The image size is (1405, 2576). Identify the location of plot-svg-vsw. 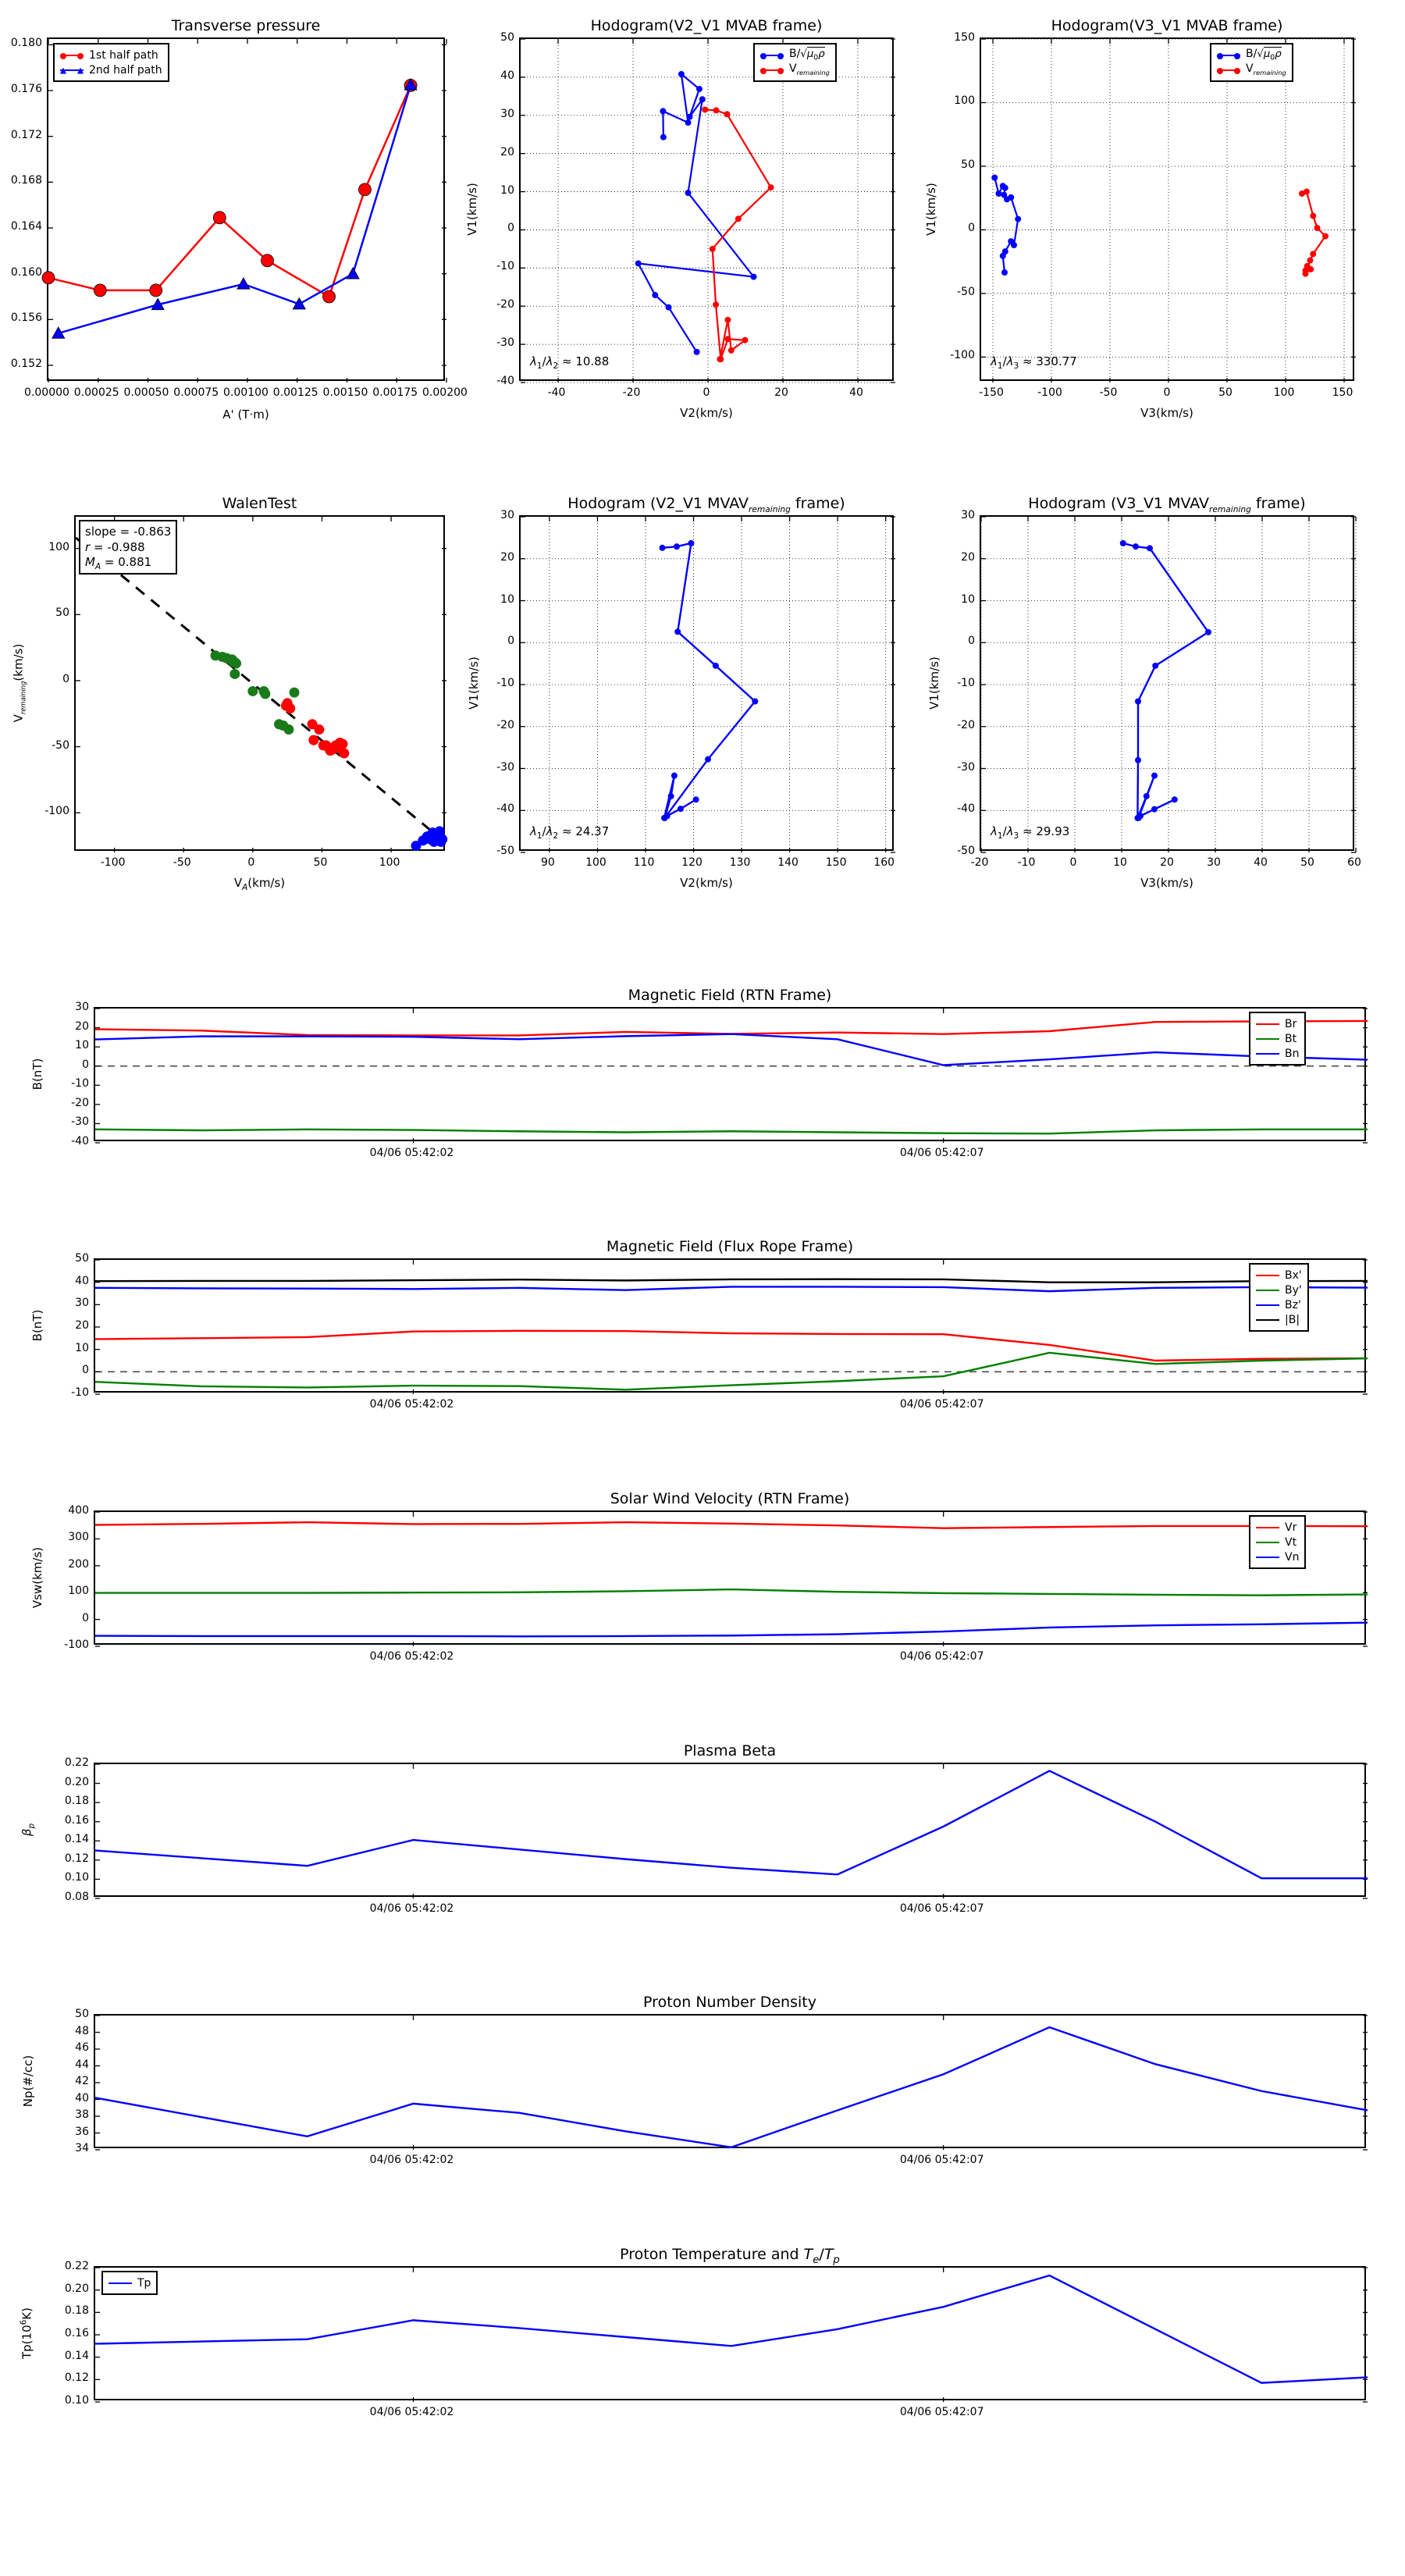
(731, 1579).